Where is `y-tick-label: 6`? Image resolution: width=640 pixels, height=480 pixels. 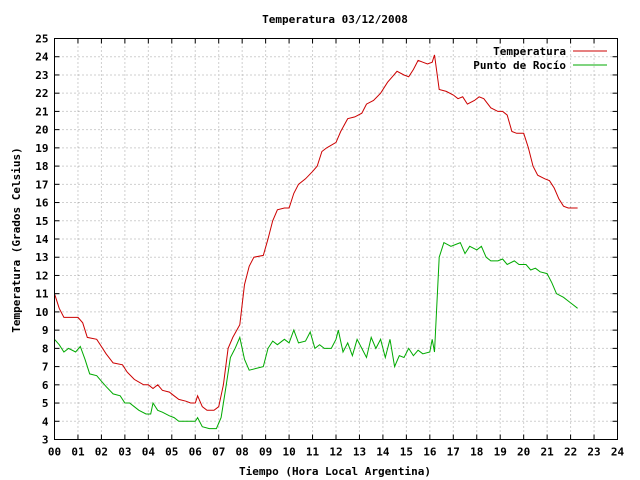 y-tick-label: 6 is located at coordinates (45, 385).